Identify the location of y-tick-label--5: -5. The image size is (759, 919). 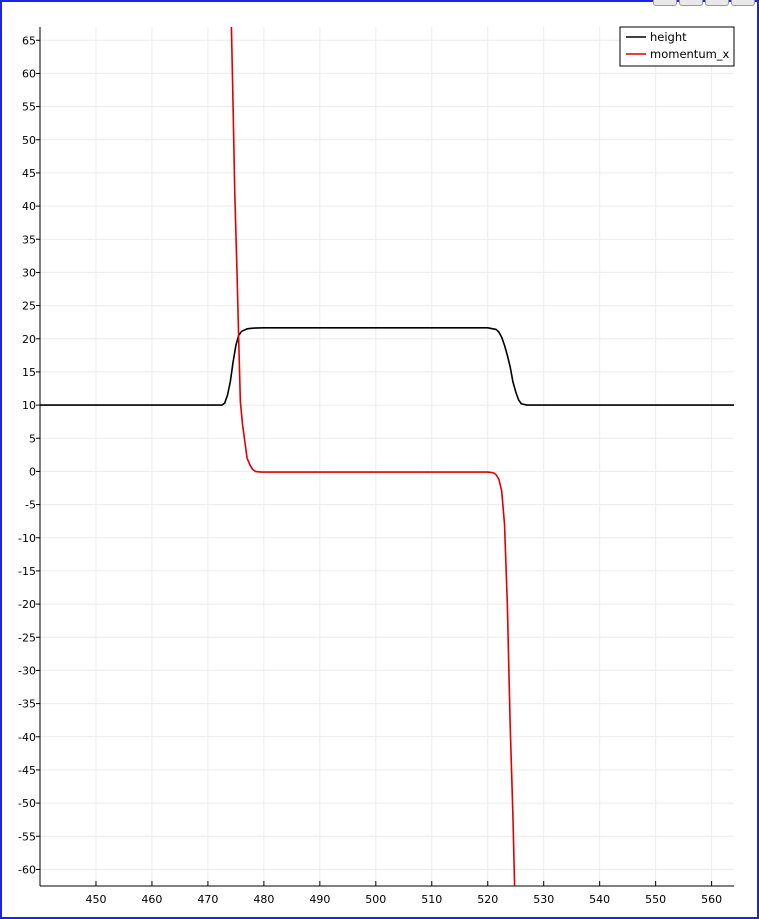
(30, 505).